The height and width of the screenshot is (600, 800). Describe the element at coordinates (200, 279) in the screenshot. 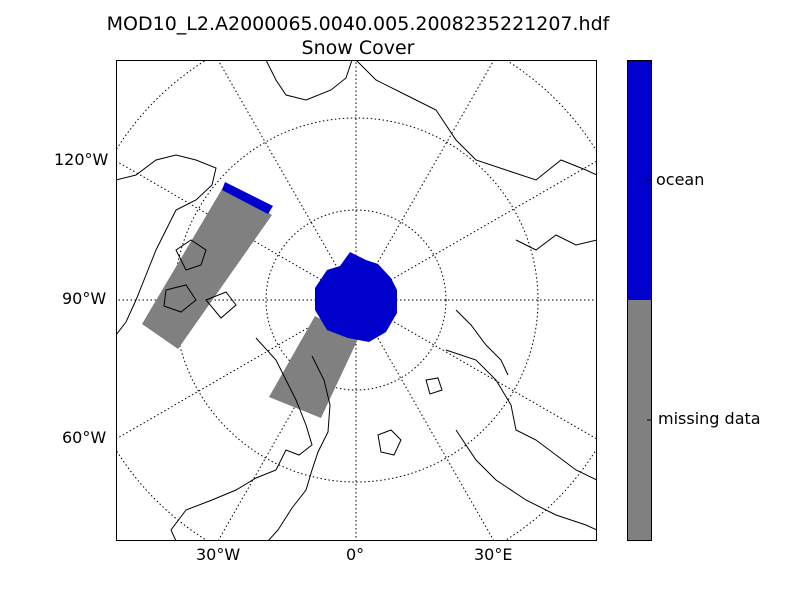

I see `arctic-islands` at that location.